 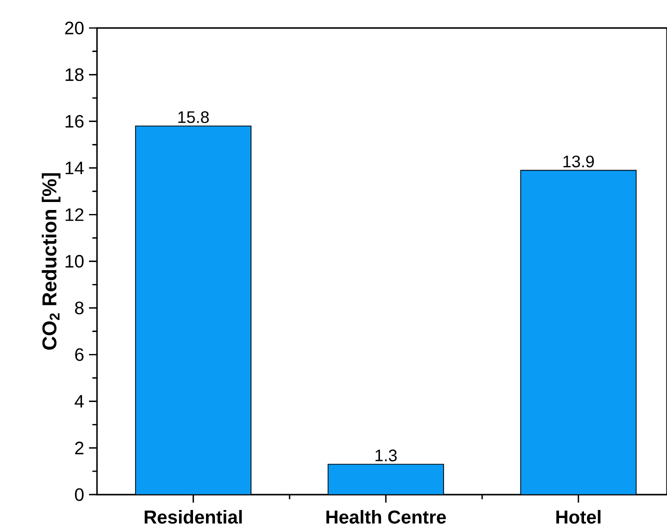 What do you see at coordinates (79, 308) in the screenshot?
I see `y-tick-label: 8` at bounding box center [79, 308].